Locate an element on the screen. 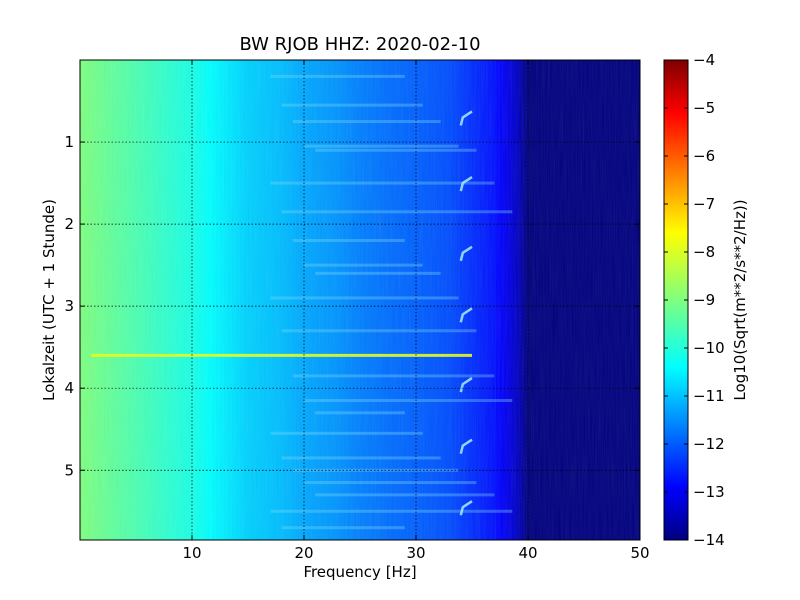 The image size is (800, 600). colorbar-tick-label: −10 is located at coordinates (709, 348).